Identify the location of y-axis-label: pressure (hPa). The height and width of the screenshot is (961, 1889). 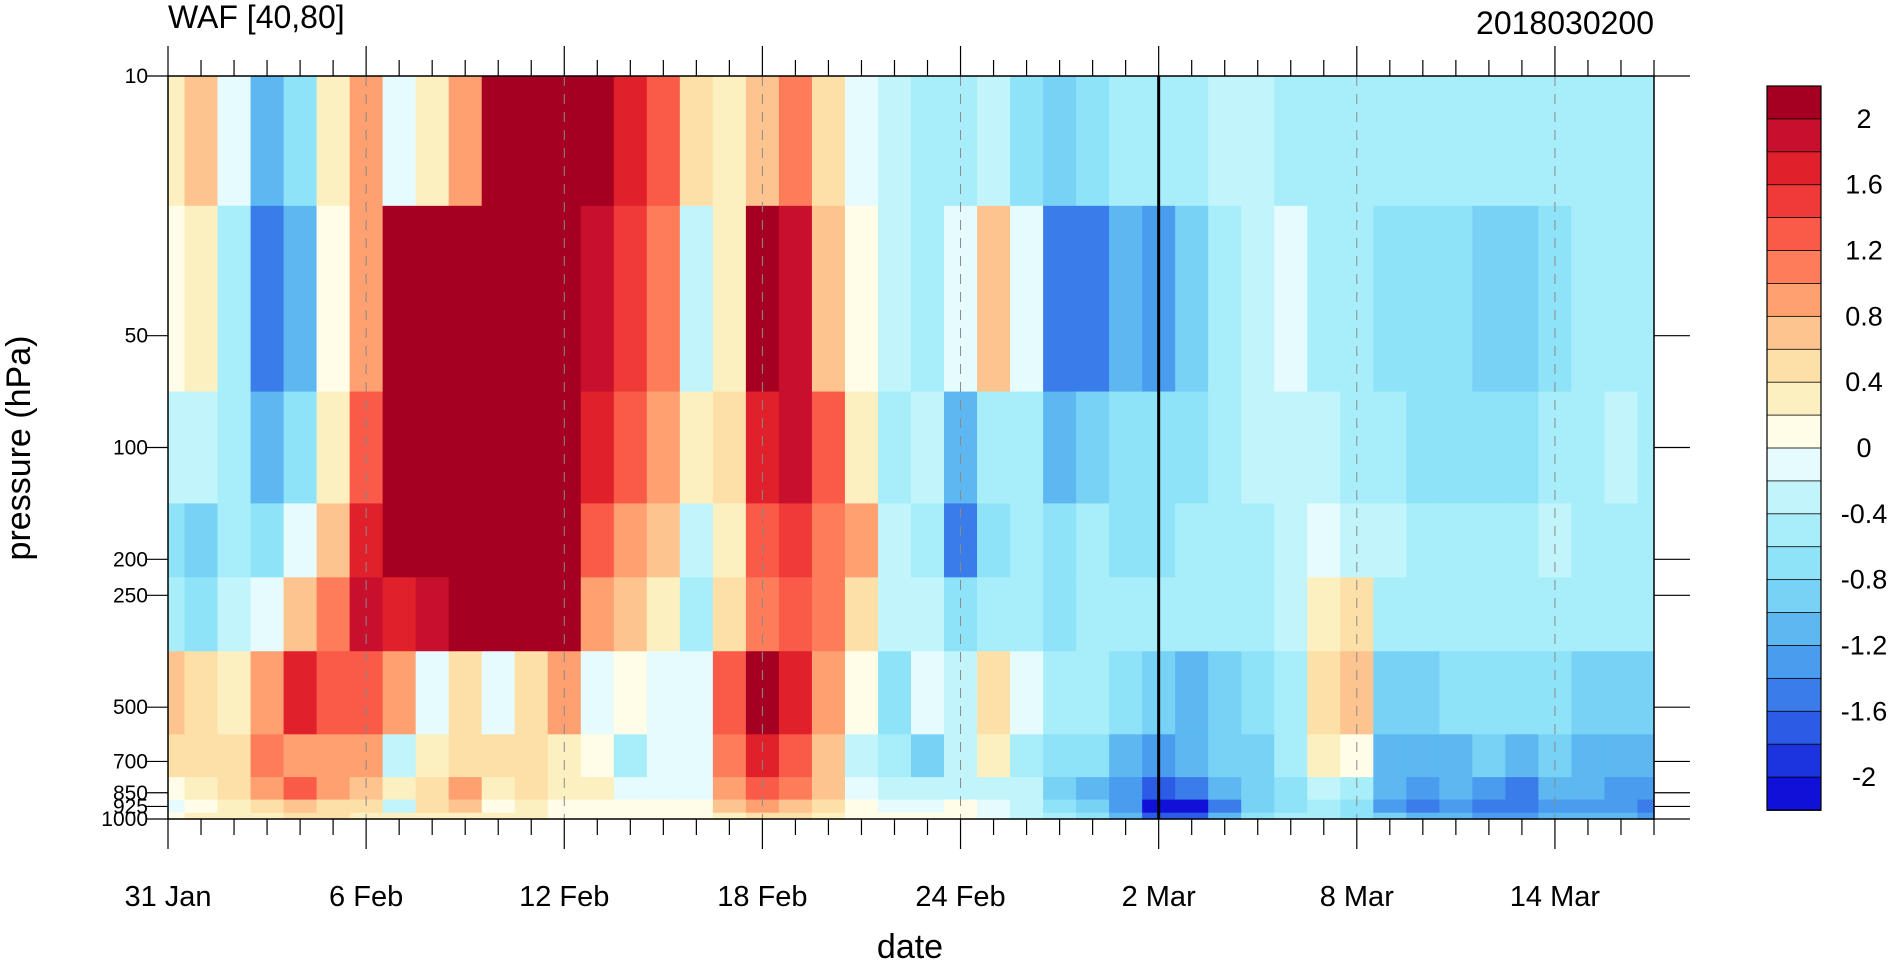
(19, 448).